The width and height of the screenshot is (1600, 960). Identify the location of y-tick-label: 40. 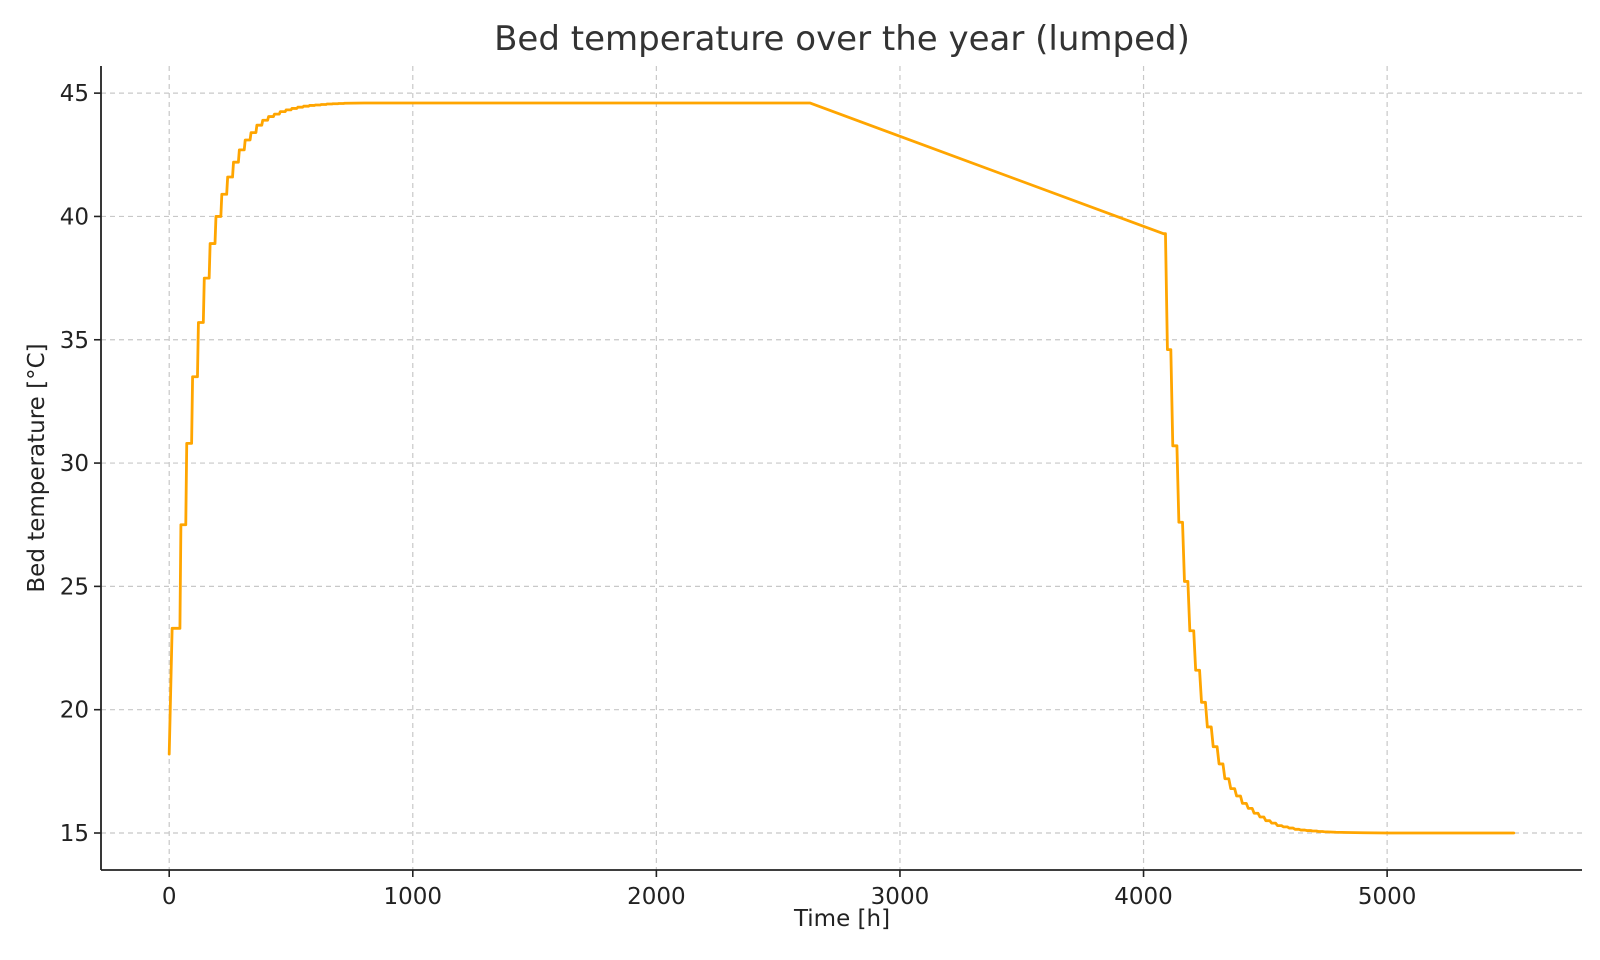
(74, 217).